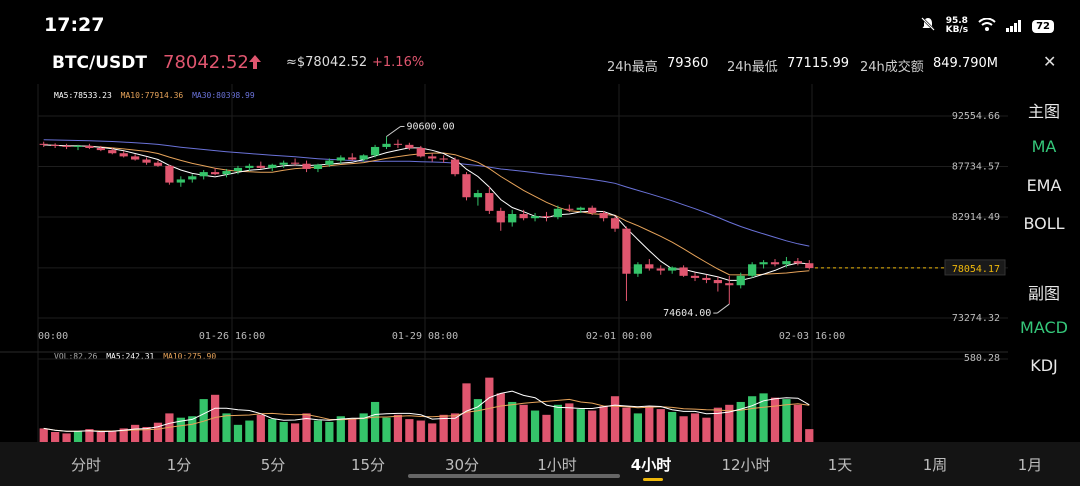 The width and height of the screenshot is (1080, 486). What do you see at coordinates (1044, 185) in the screenshot?
I see `indicator-ema: EMA` at bounding box center [1044, 185].